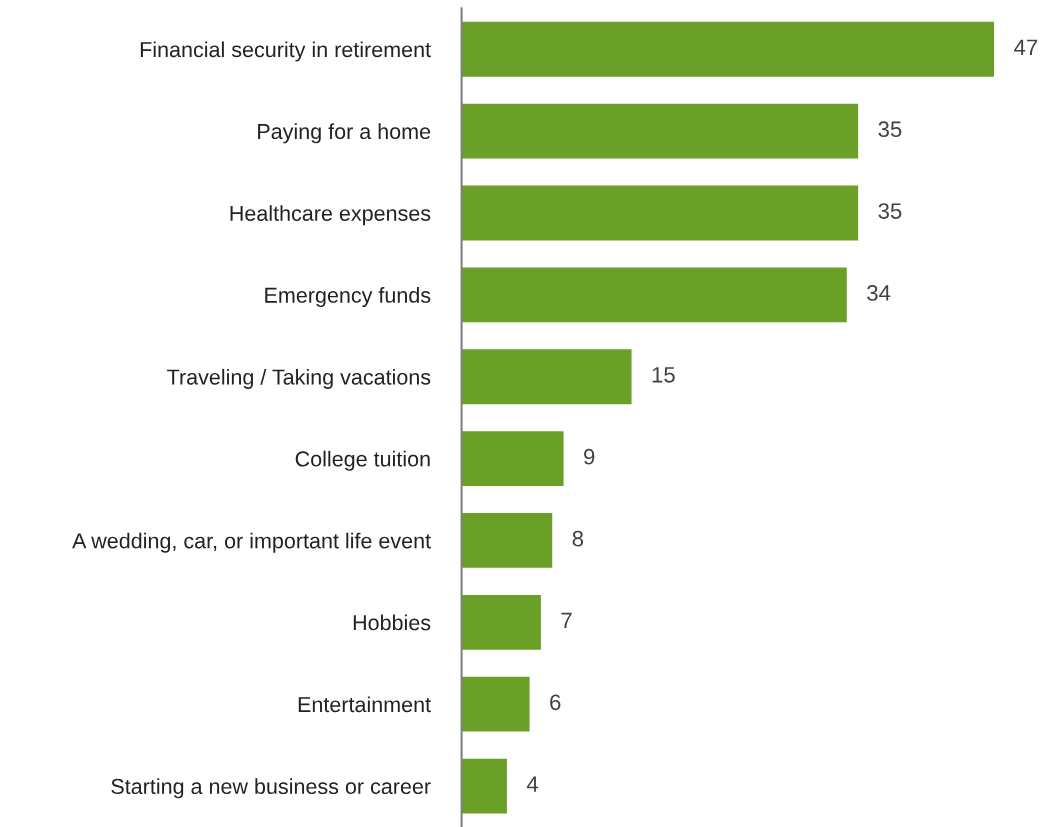 The height and width of the screenshot is (827, 1042). What do you see at coordinates (285, 51) in the screenshot?
I see `y-tick-label: Financial security in retirement` at bounding box center [285, 51].